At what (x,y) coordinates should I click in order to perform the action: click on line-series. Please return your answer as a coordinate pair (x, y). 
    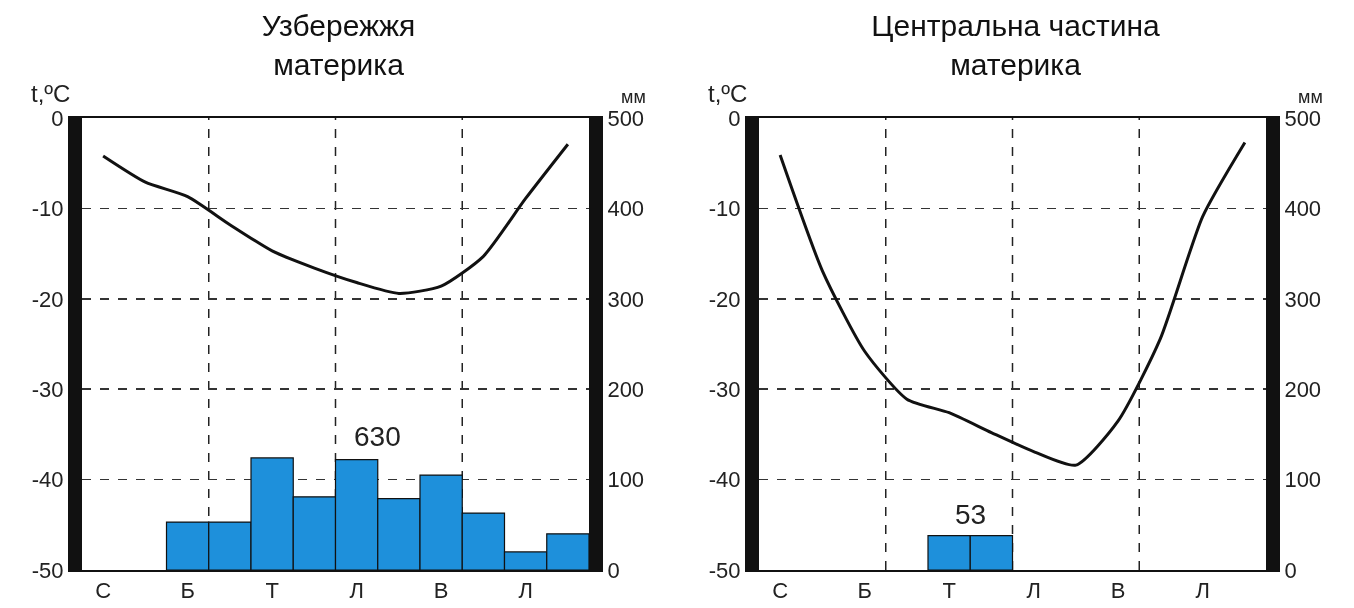
    Looking at the image, I should click on (335, 218).